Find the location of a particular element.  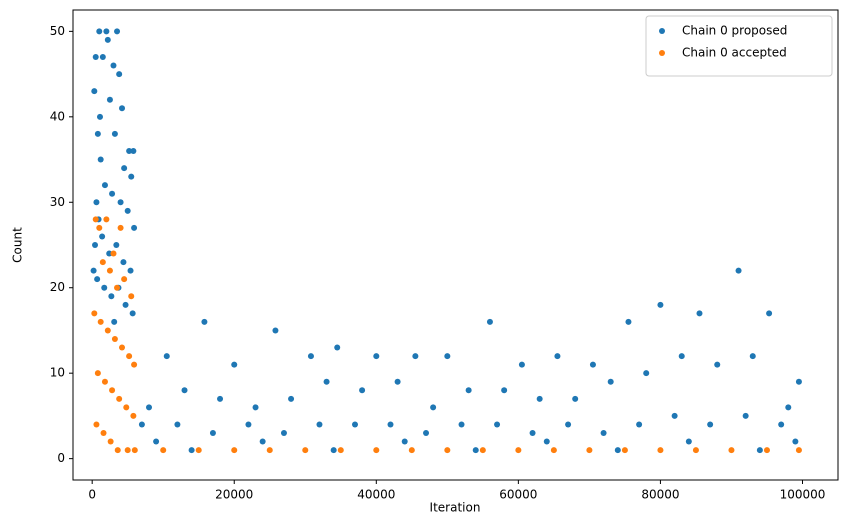

legend-marker is located at coordinates (662, 31).